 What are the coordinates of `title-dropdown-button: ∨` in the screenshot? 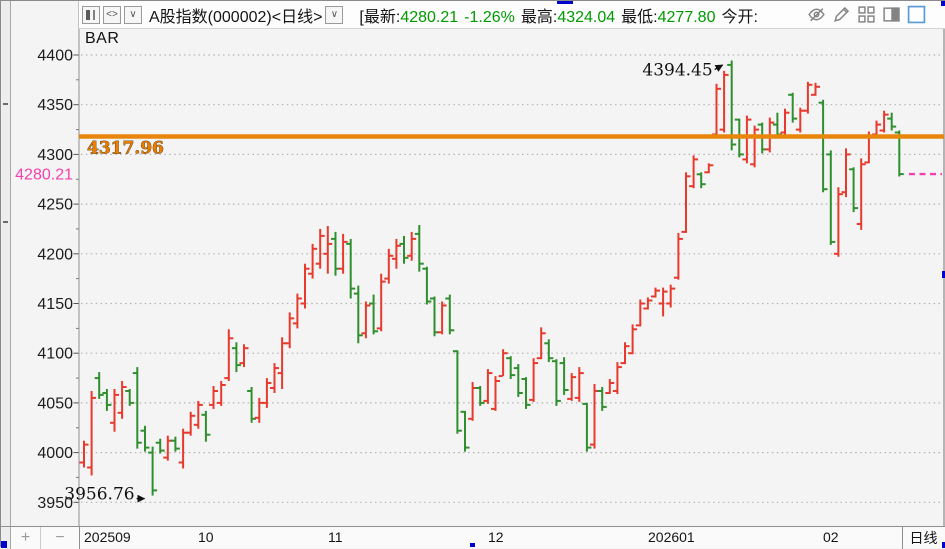 It's located at (334, 14).